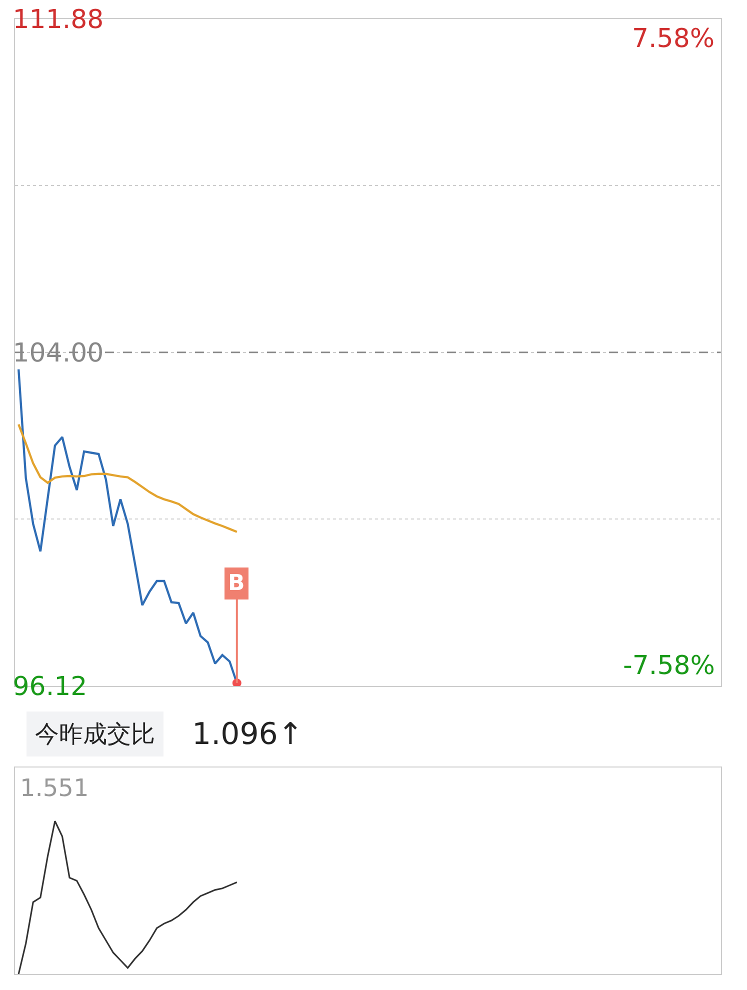 The width and height of the screenshot is (747, 990). I want to click on y-tick-label: 111.88, so click(58, 19).